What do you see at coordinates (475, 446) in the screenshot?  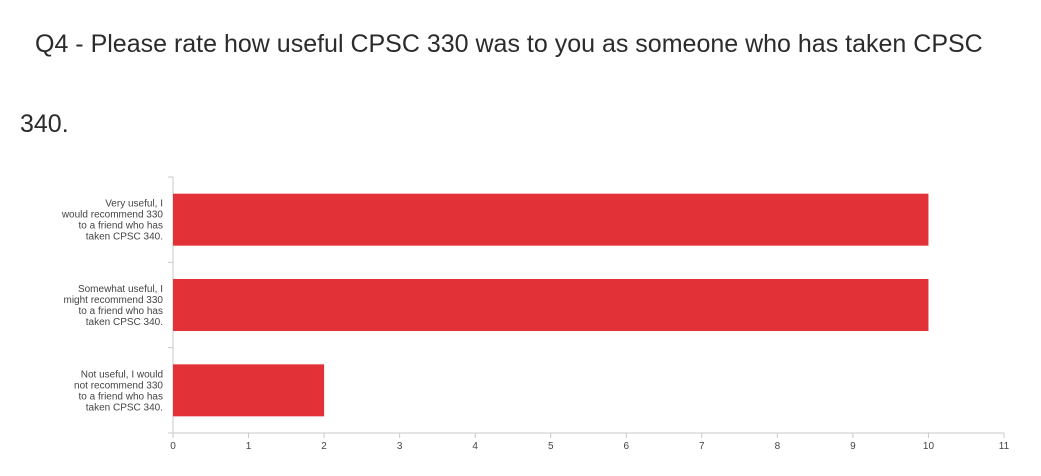 I see `x-tick-label: 4` at bounding box center [475, 446].